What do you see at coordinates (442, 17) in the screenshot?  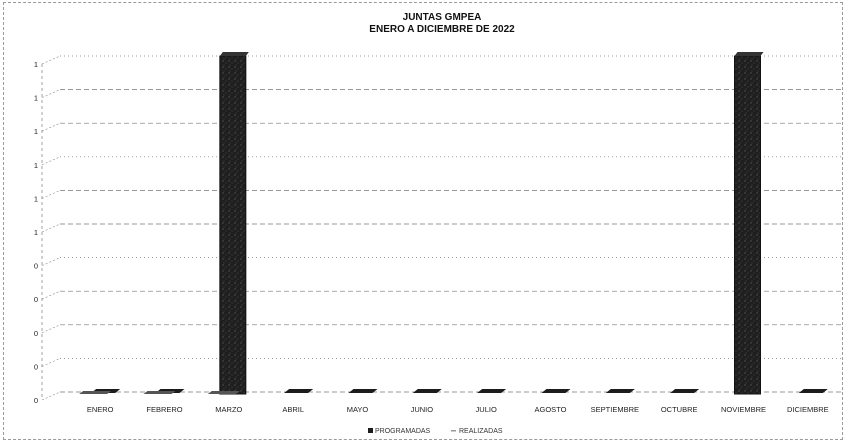 I see `chart-title: JUNTAS GMPEA` at bounding box center [442, 17].